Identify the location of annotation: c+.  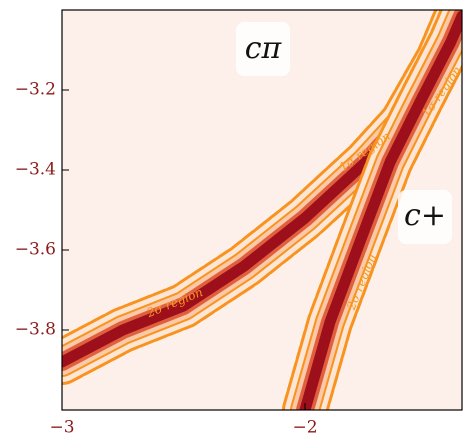
(425, 215).